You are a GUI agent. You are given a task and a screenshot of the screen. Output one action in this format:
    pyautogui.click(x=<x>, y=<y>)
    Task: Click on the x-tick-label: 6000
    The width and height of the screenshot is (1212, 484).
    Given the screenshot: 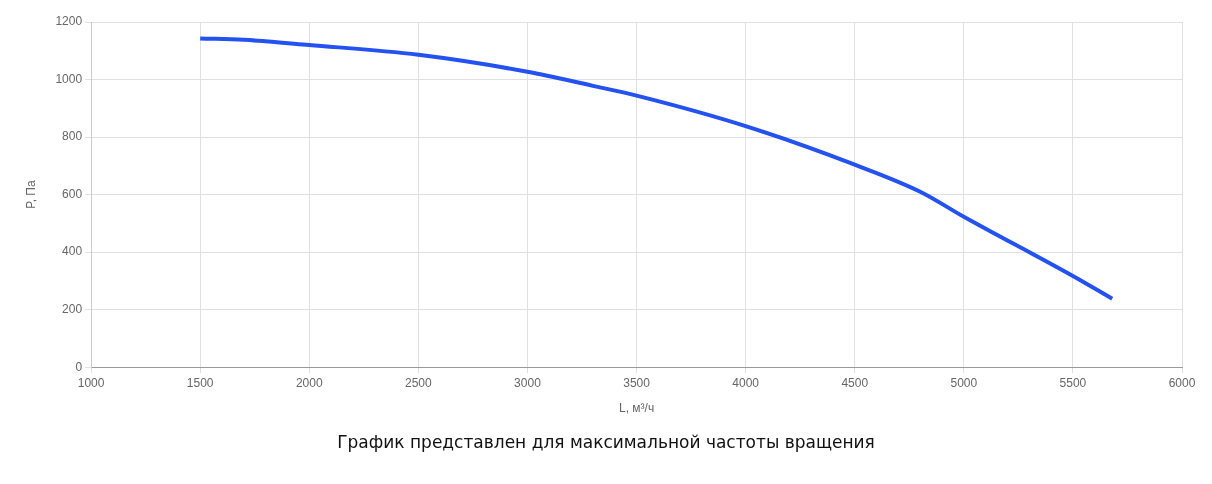 What is the action you would take?
    pyautogui.click(x=1182, y=382)
    